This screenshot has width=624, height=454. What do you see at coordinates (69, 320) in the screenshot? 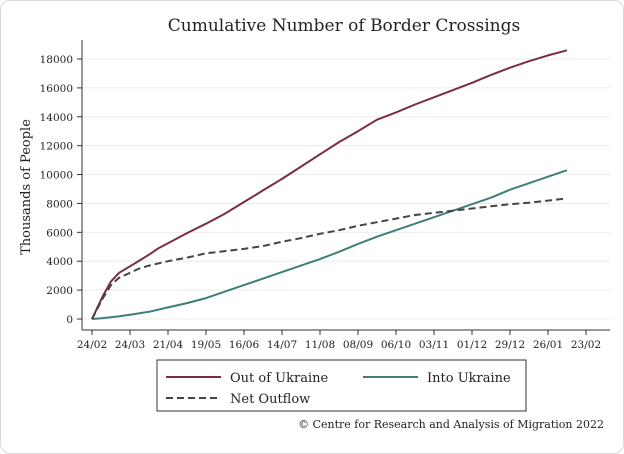
I see `y-tick-label: 0` at bounding box center [69, 320].